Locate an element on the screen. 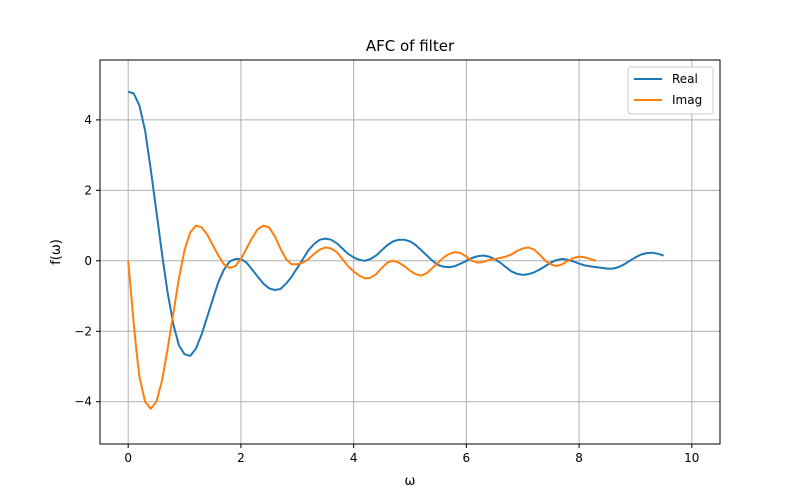  x-tick-label: 0 is located at coordinates (128, 458).